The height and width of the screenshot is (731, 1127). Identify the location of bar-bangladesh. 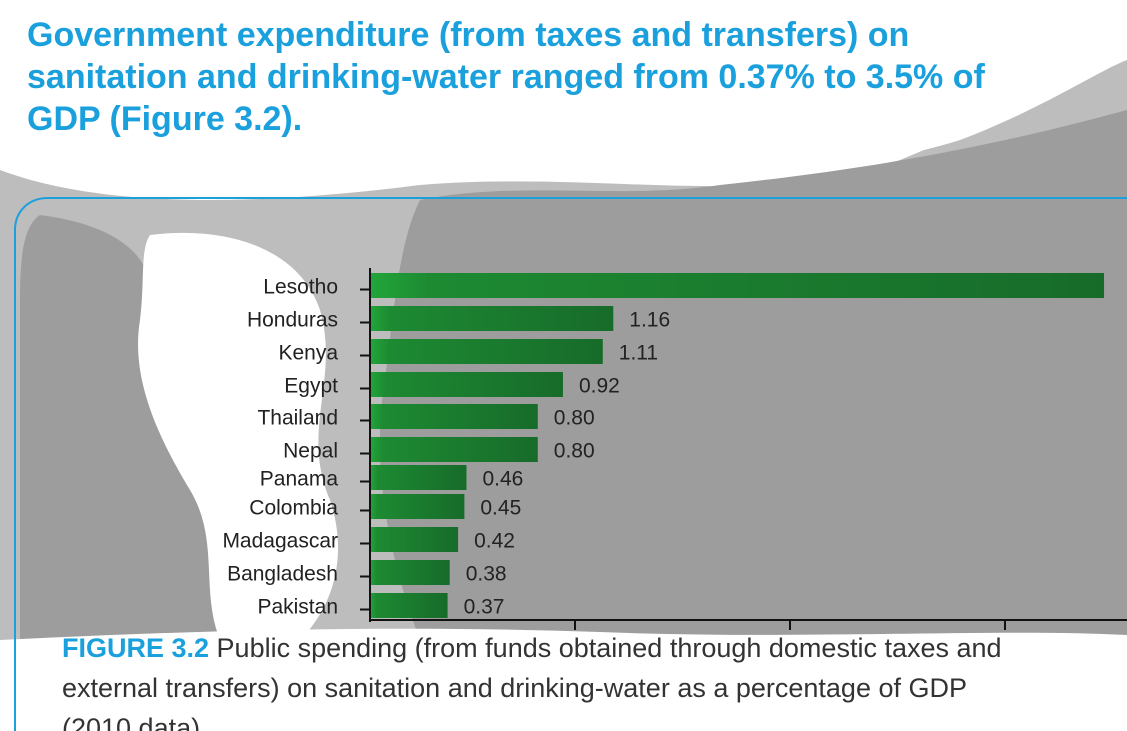
(410, 572).